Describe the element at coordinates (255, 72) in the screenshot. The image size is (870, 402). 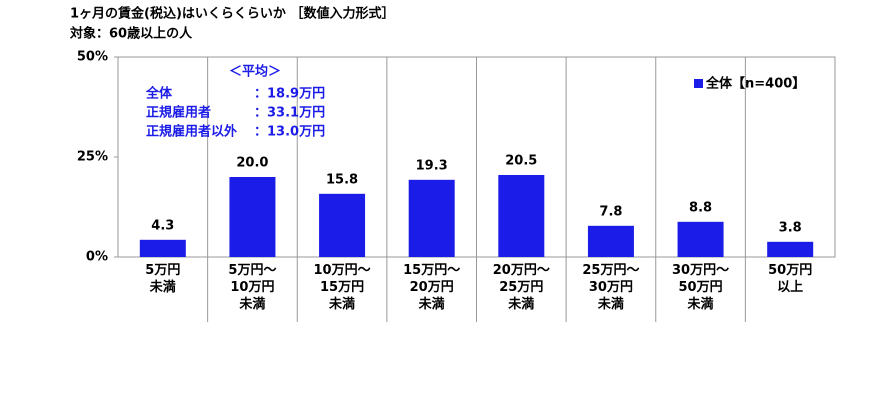
I see `annotation-title: ＜平均＞` at that location.